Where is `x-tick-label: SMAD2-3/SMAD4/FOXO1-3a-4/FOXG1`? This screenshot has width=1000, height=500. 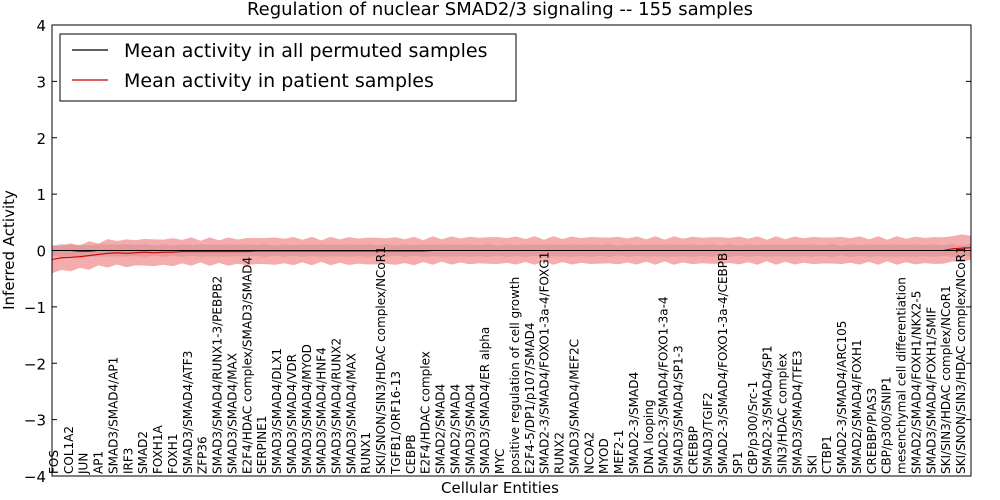 x-tick-label: SMAD2-3/SMAD4/FOXO1-3a-4/FOXG1 is located at coordinates (545, 363).